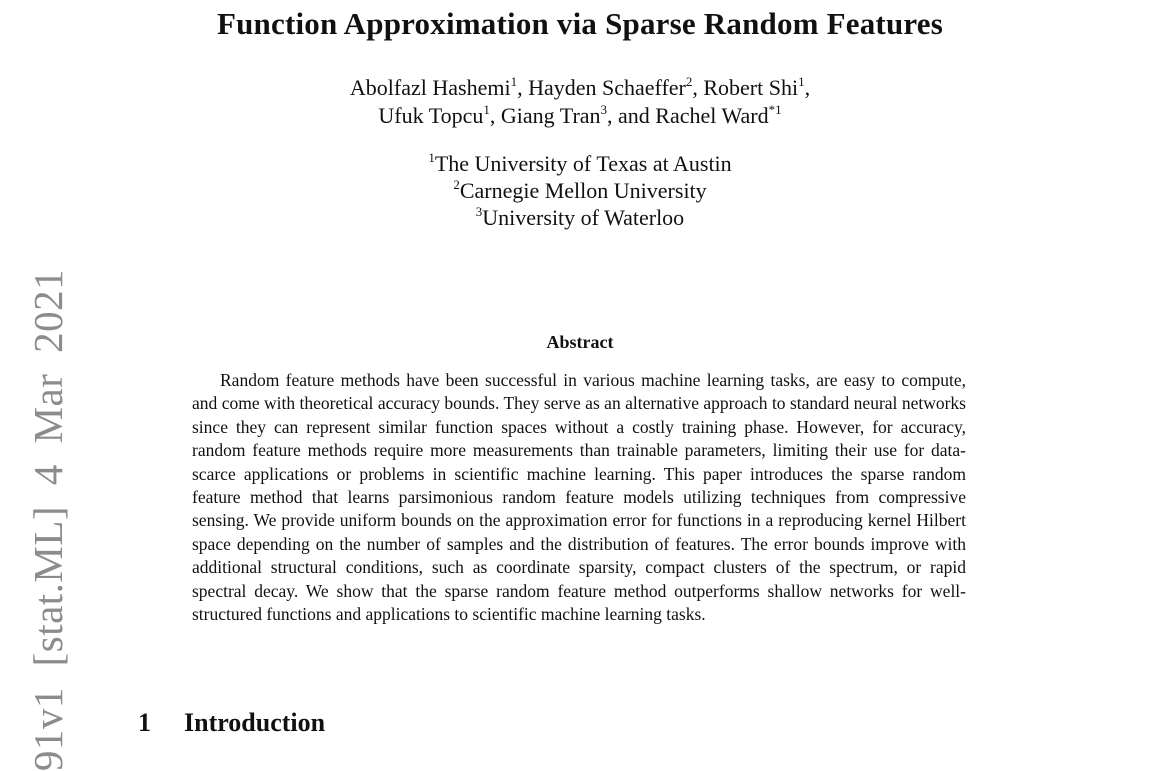 This screenshot has width=1160, height=771. Describe the element at coordinates (255, 722) in the screenshot. I see `section-title: Introduction` at that location.